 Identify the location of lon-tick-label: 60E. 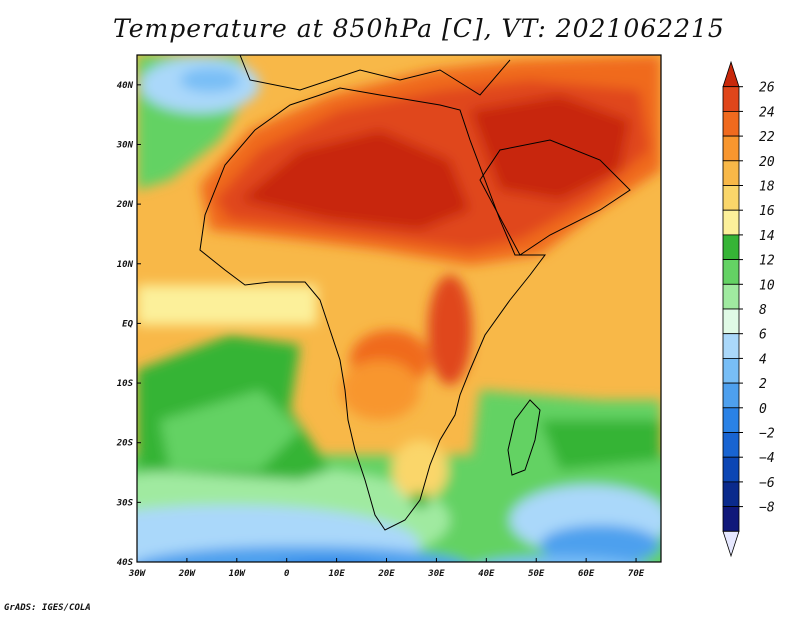
(586, 574).